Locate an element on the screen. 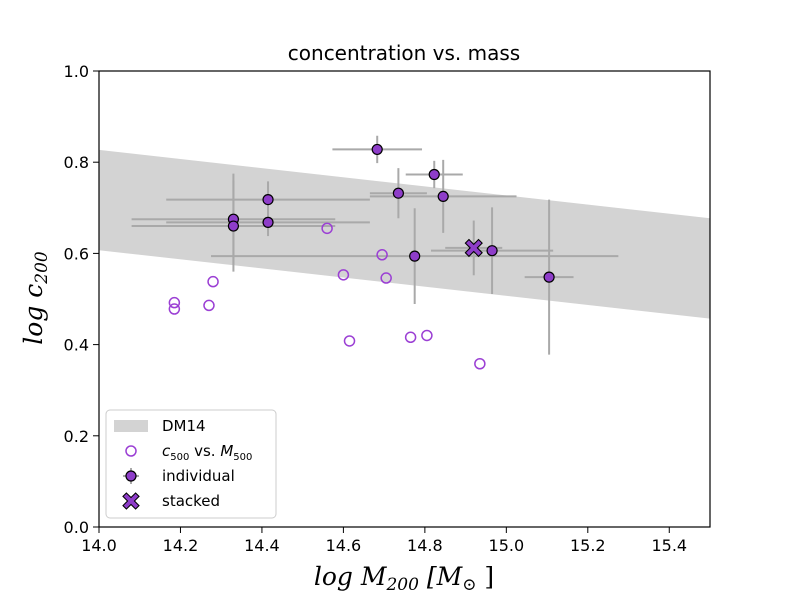 Image resolution: width=789 pixels, height=592 pixels. legend-label-c500: c500 vs. M500 is located at coordinates (207, 452).